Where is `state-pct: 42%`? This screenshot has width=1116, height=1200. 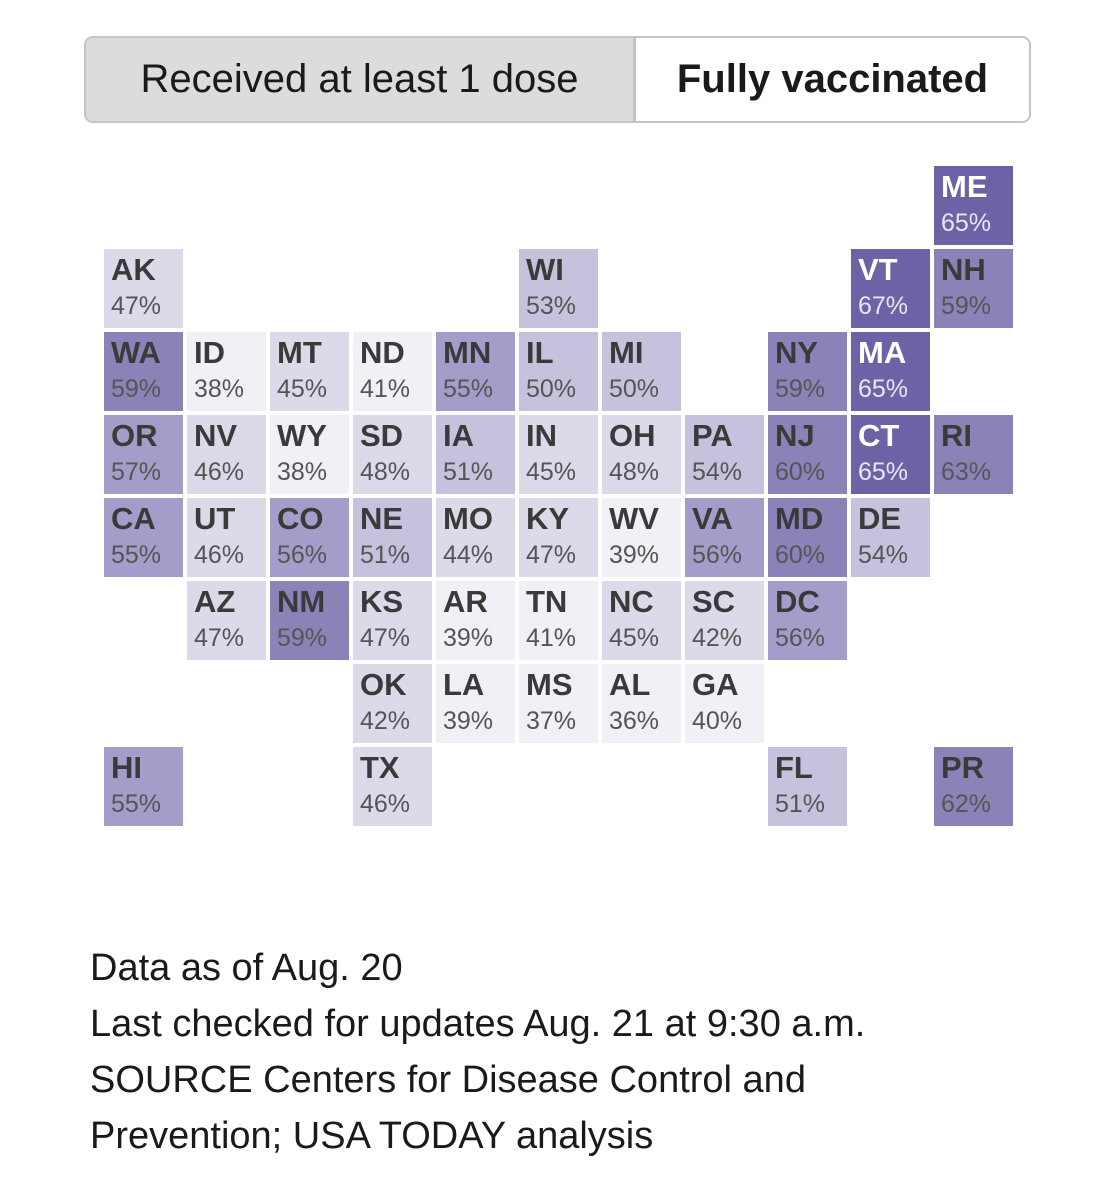
state-pct: 42% is located at coordinates (385, 721).